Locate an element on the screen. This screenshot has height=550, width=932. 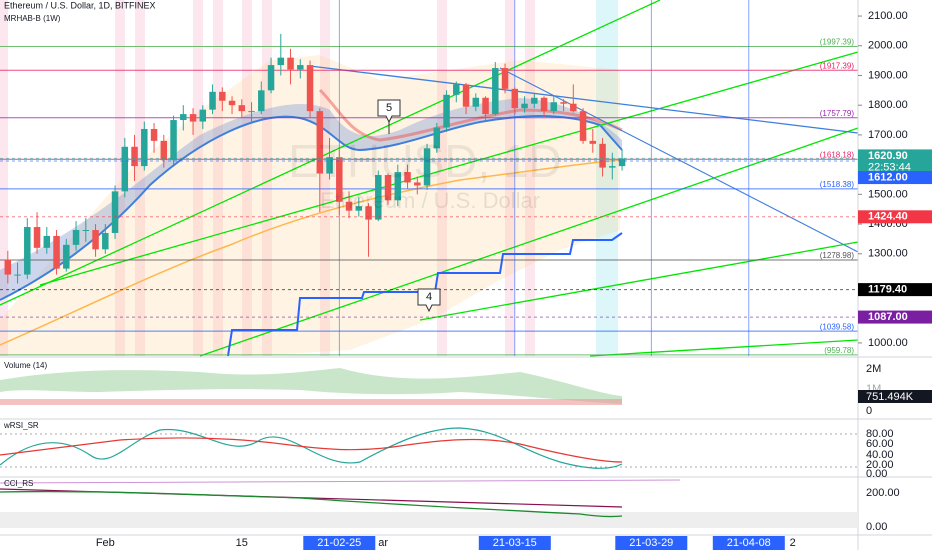
x-tick-label: 2 is located at coordinates (793, 543).